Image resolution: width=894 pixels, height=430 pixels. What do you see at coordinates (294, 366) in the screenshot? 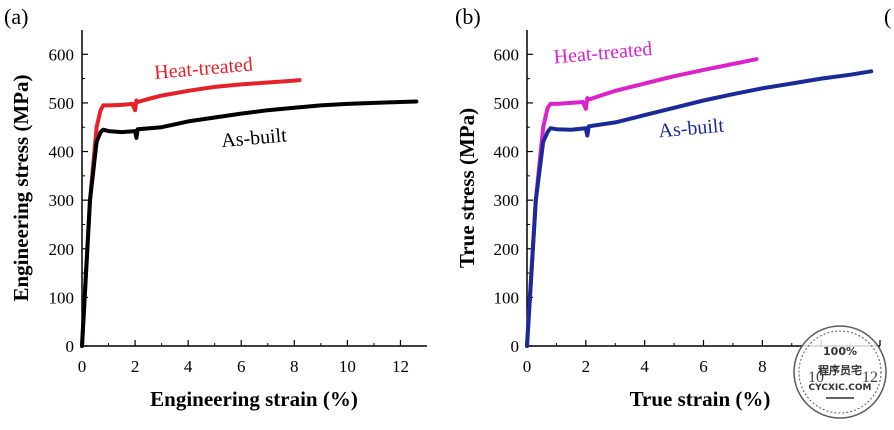
I see `panel-a-x-tick-label: 8` at bounding box center [294, 366].